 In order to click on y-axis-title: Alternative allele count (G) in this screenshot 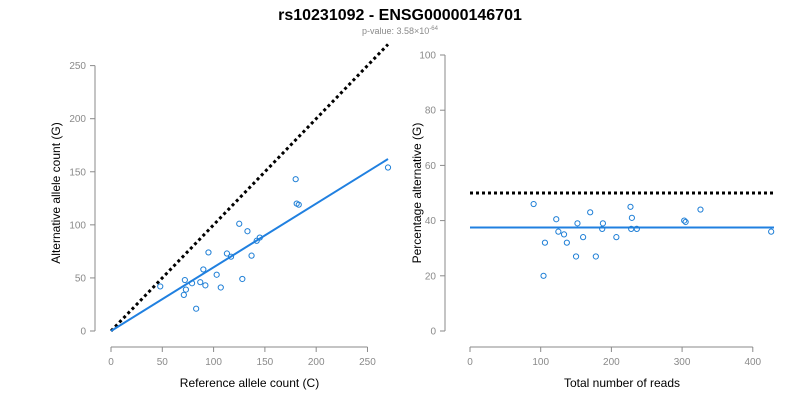, I will do `click(56, 192)`.